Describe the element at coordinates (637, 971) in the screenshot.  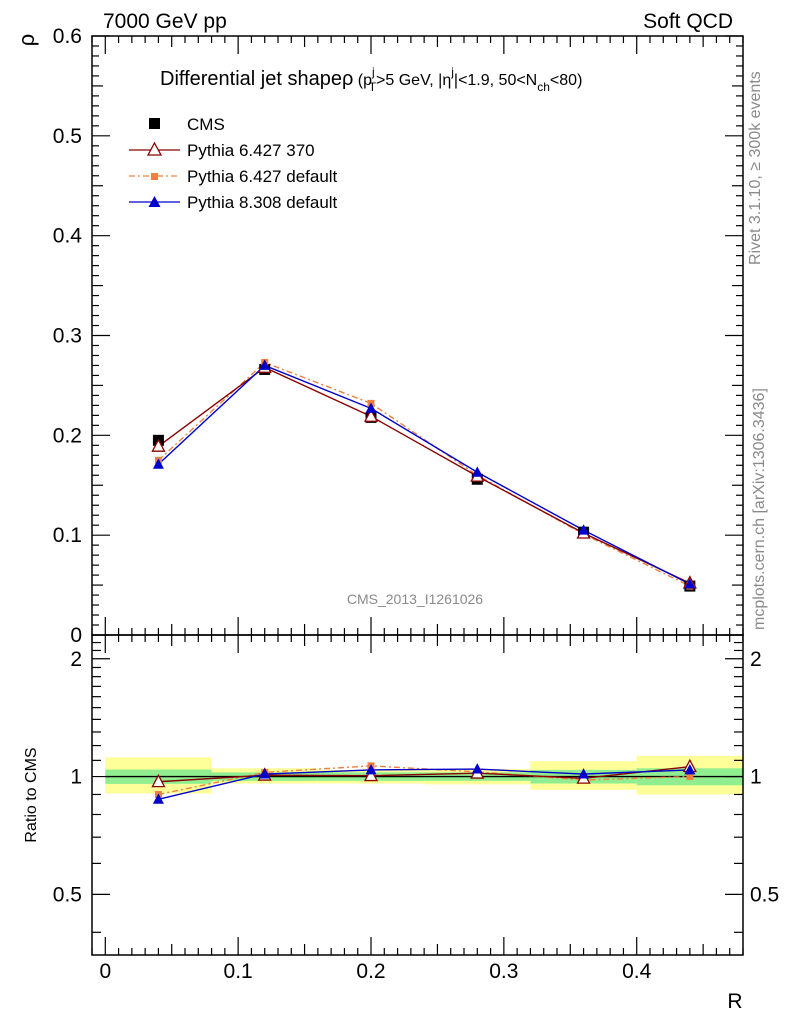
I see `xtick-label-4: 0.4` at that location.